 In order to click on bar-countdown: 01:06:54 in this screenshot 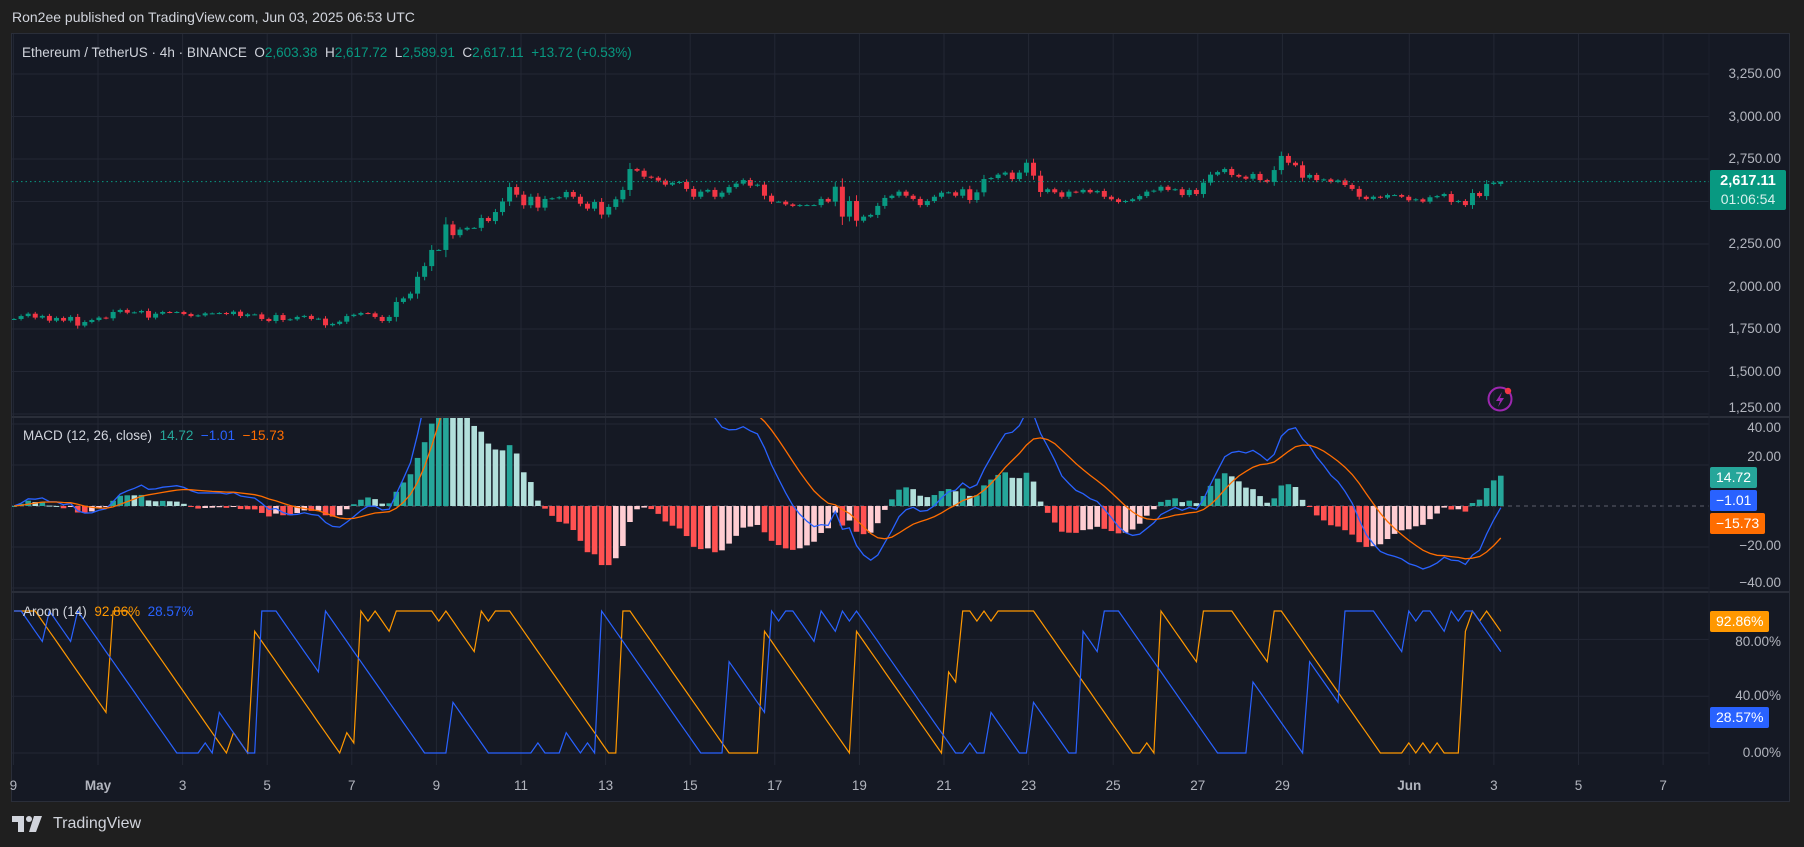, I will do `click(1748, 199)`.